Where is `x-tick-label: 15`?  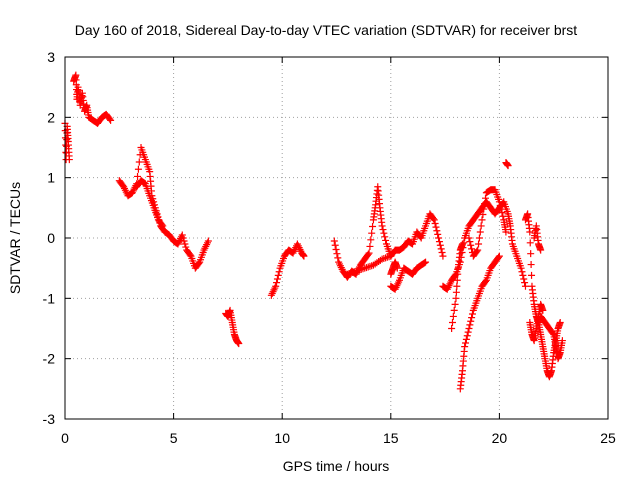
x-tick-label: 15 is located at coordinates (391, 438).